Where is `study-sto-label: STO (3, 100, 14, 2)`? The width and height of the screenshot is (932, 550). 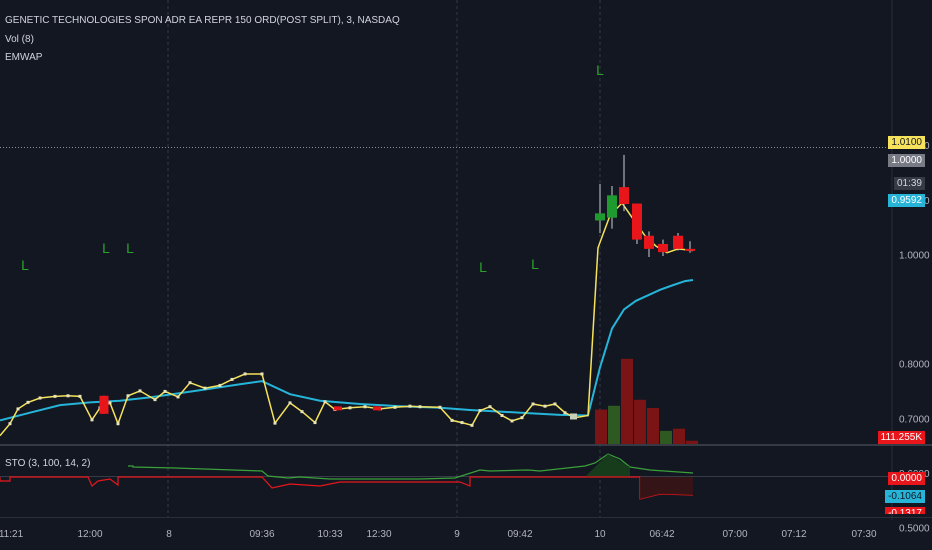
study-sto-label: STO (3, 100, 14, 2) is located at coordinates (48, 463).